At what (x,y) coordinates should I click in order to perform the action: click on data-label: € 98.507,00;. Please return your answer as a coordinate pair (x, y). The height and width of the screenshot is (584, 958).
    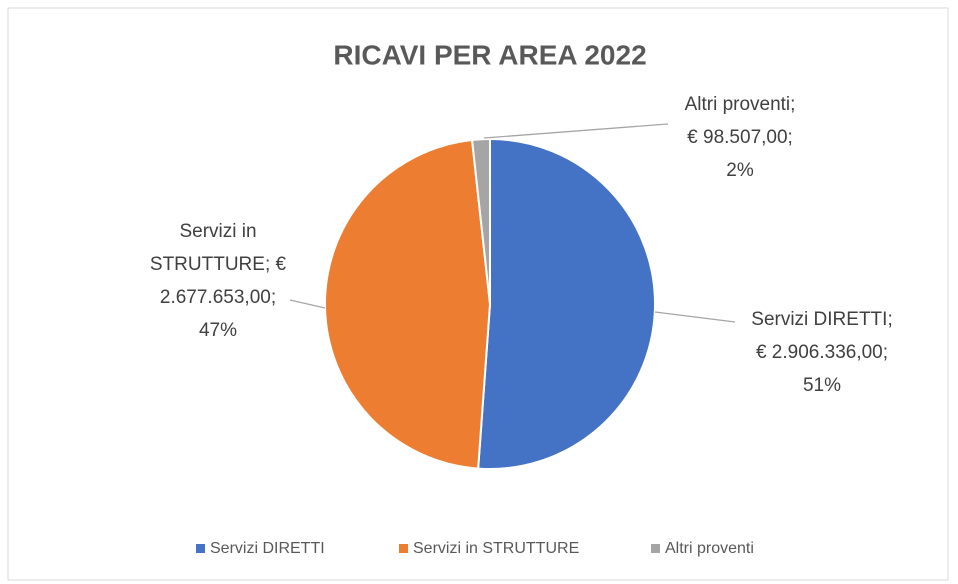
    Looking at the image, I should click on (740, 137).